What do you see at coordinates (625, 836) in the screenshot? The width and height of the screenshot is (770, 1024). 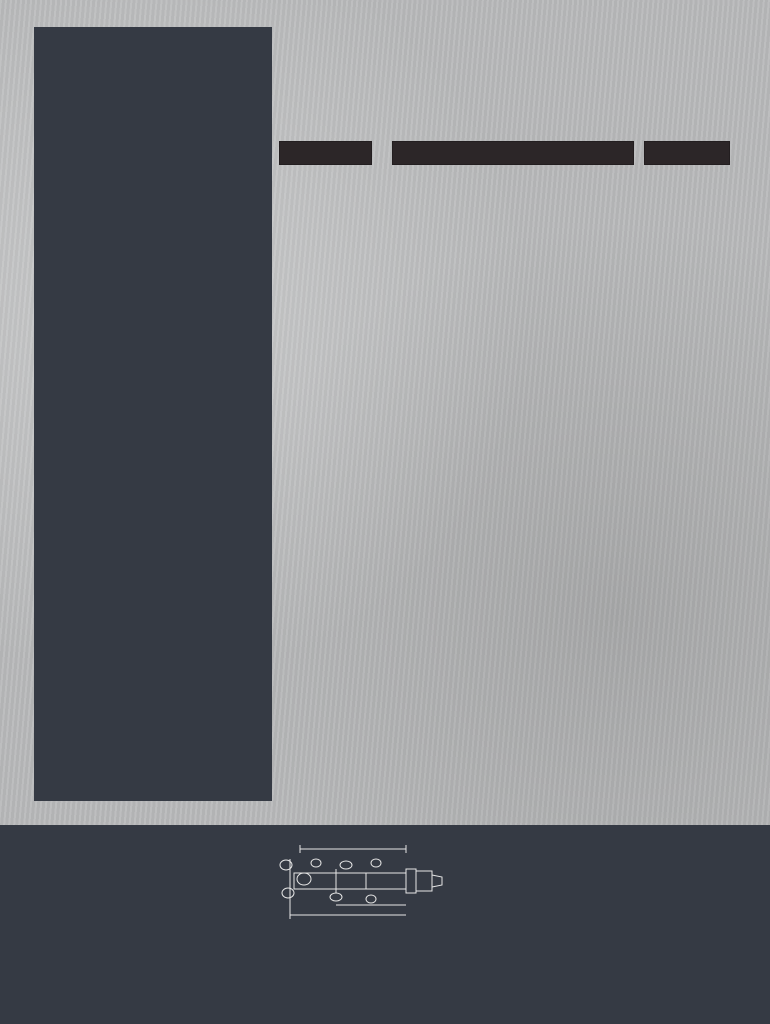 I see `section-edge-distance` at bounding box center [625, 836].